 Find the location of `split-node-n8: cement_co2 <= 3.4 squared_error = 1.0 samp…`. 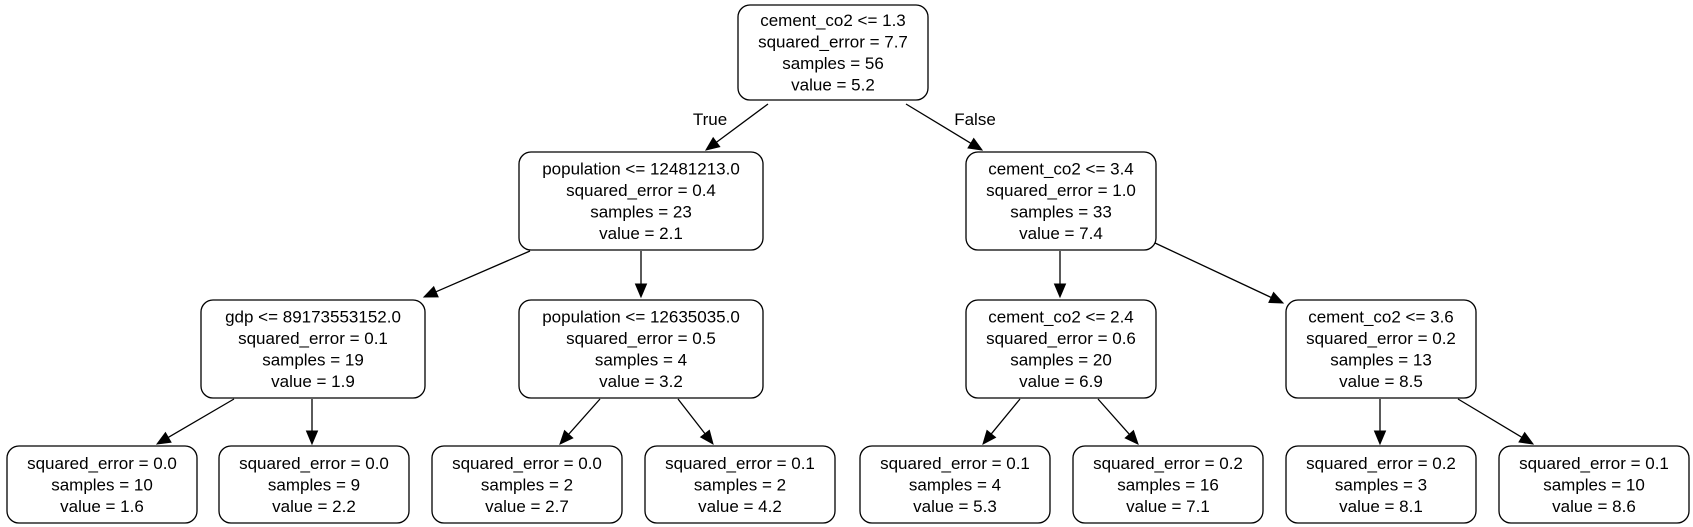

split-node-n8: cement_co2 <= 3.4 squared_error = 1.0 samp… is located at coordinates (1061, 201).